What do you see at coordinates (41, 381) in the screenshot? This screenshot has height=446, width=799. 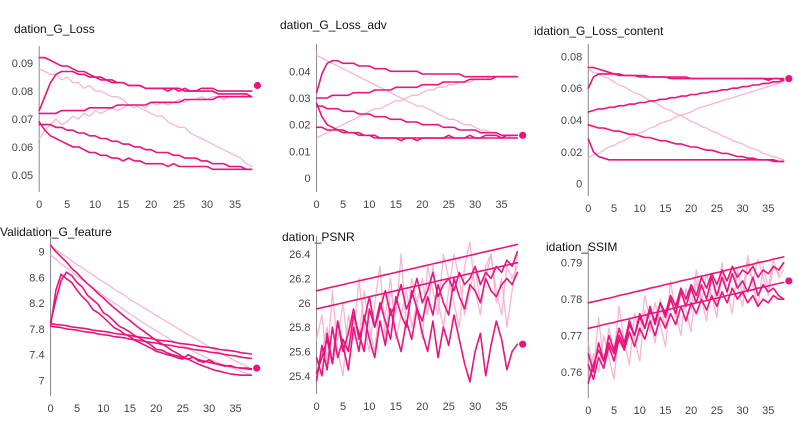 I see `y-tick-label: 7` at bounding box center [41, 381].